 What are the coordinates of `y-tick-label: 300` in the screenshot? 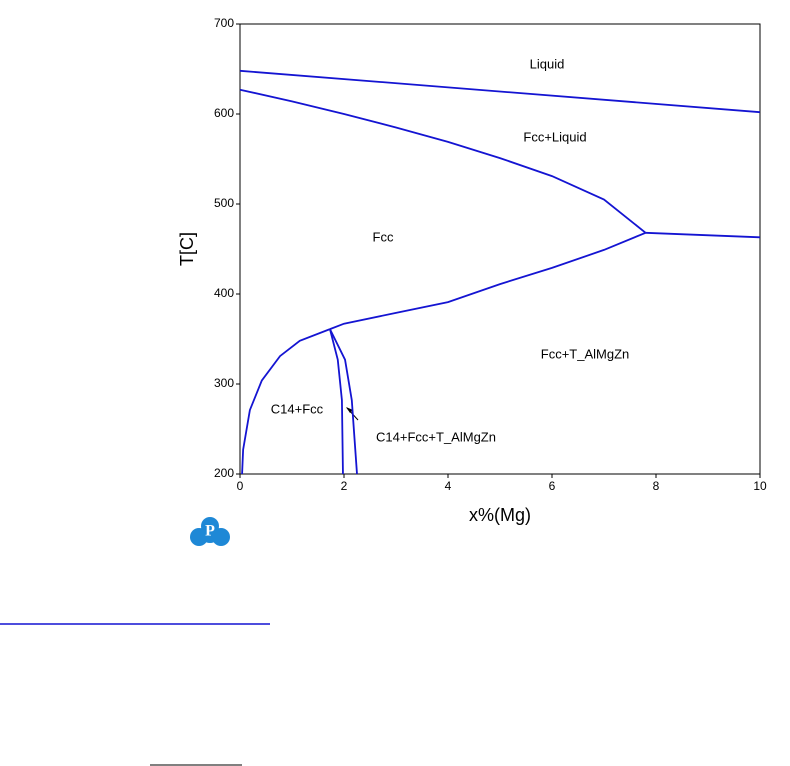 It's located at (224, 383).